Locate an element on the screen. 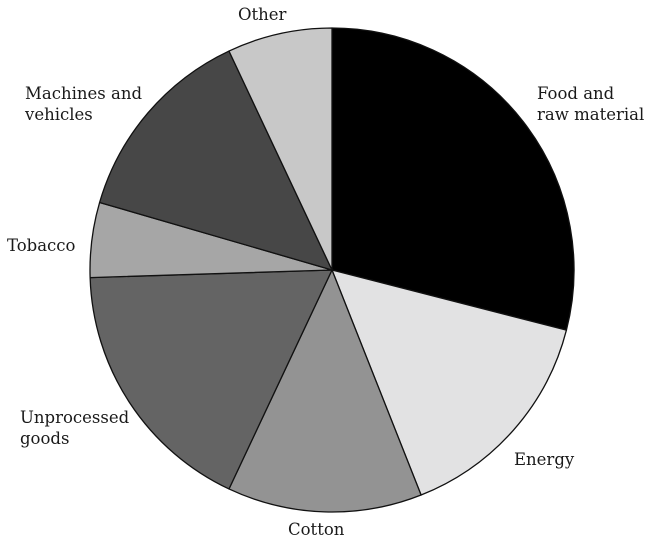 The width and height of the screenshot is (645, 541). slice-label-line: goods is located at coordinates (44, 438).